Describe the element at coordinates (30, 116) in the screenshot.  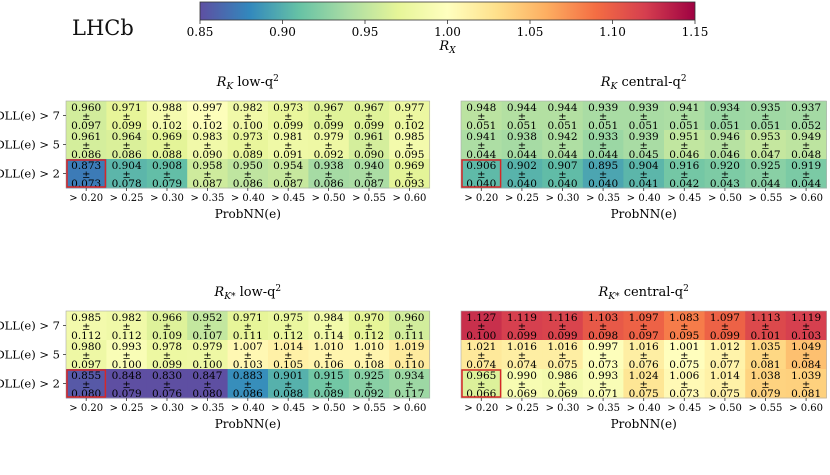
I see `y-tick-label: DLL(e) > 7` at that location.